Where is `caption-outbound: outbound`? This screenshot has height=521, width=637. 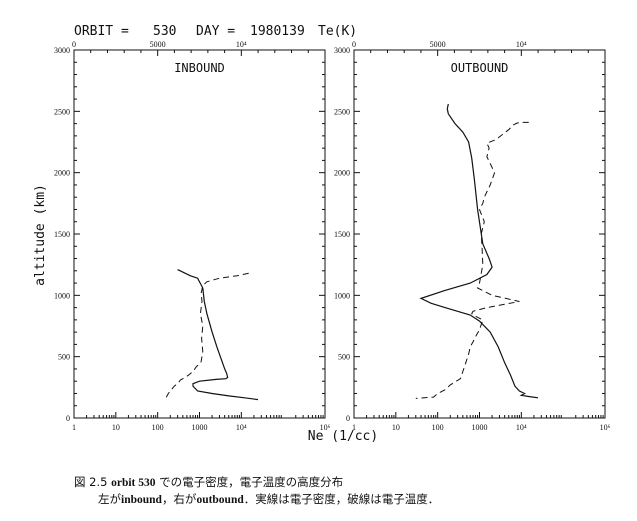
caption-outbound: outbound is located at coordinates (220, 500).